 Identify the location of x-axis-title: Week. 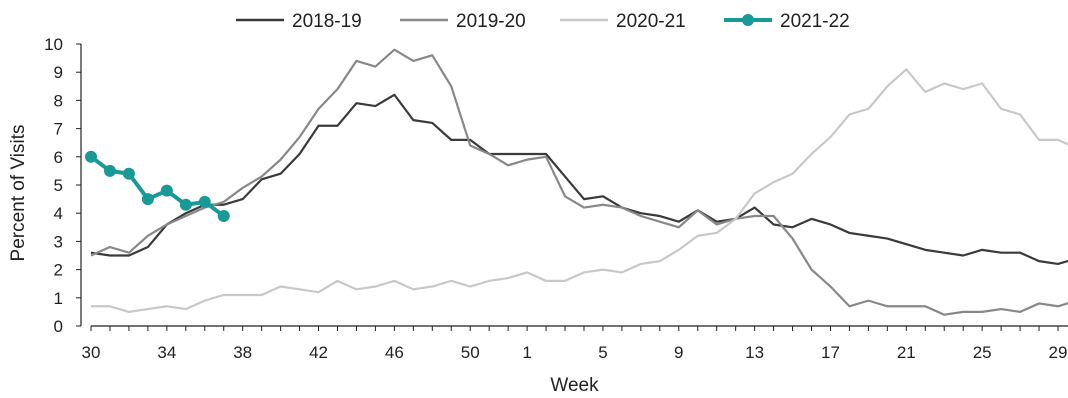
(574, 385).